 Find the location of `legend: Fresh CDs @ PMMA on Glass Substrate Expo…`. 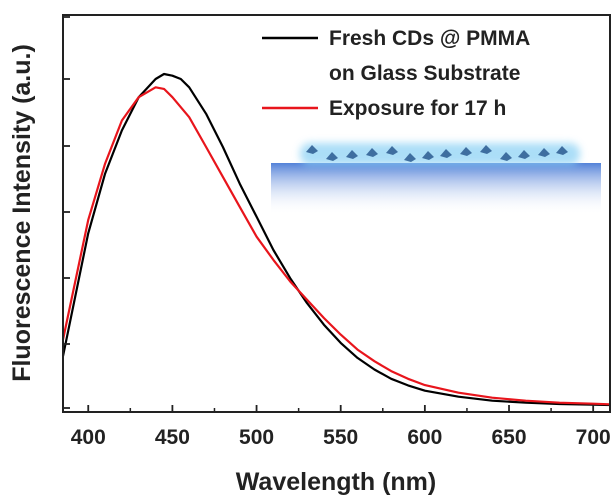

legend: Fresh CDs @ PMMA on Glass Substrate Expo… is located at coordinates (396, 73).